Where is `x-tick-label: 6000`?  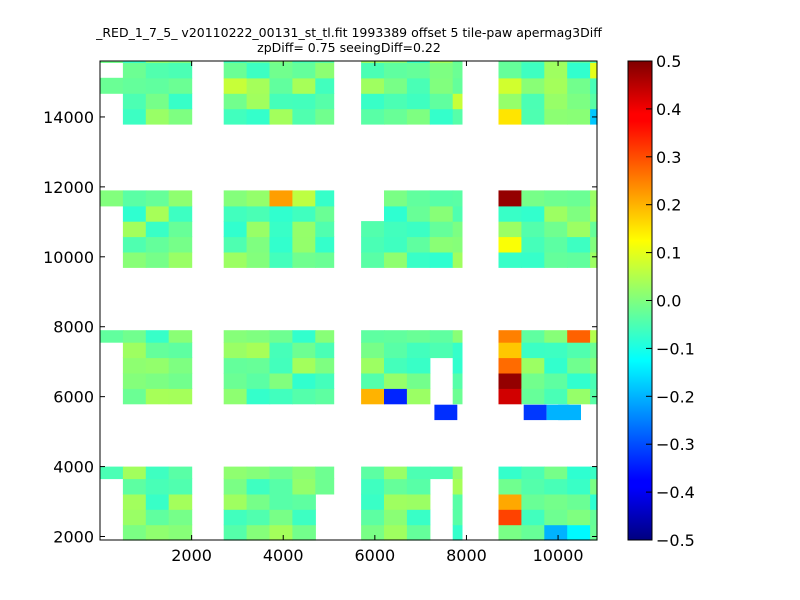 x-tick-label: 6000 is located at coordinates (374, 555).